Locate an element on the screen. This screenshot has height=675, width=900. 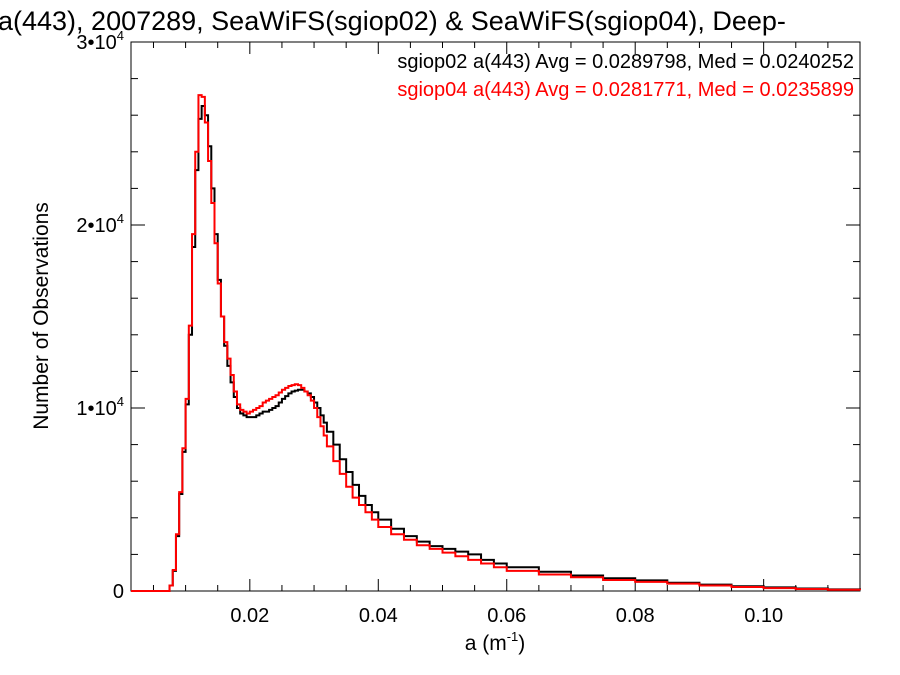
x-tick-label: 0.06 is located at coordinates (506, 616).